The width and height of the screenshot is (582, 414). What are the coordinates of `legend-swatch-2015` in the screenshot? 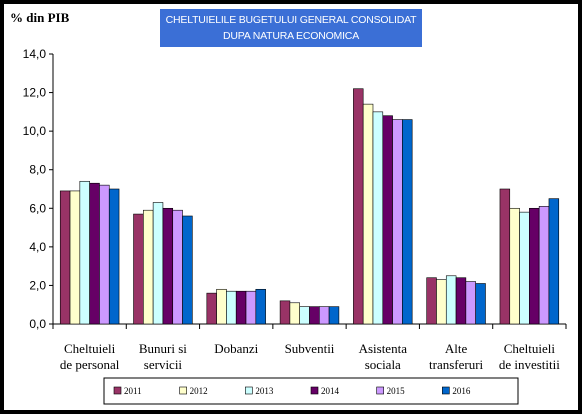 It's located at (380, 390).